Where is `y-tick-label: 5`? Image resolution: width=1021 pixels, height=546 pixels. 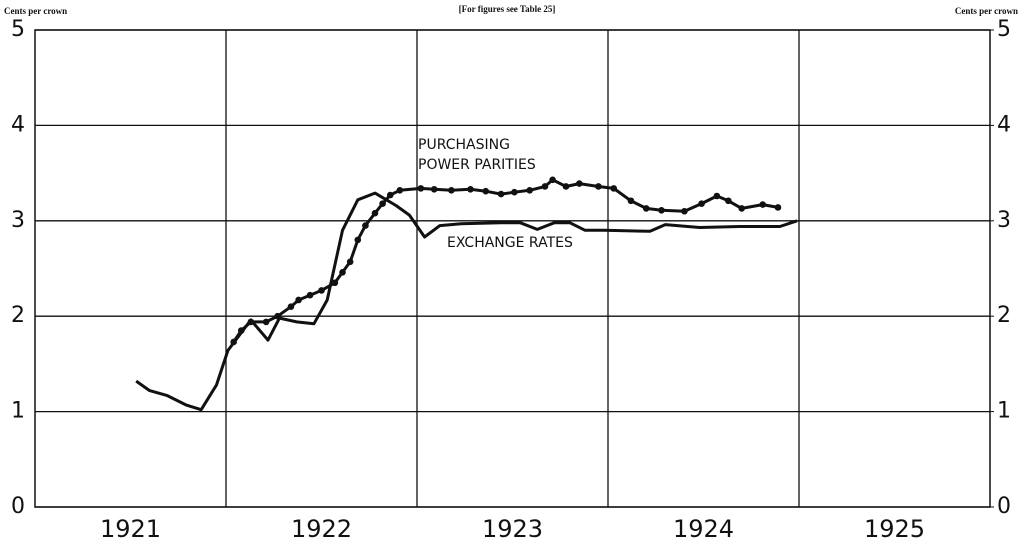
y-tick-label: 5 is located at coordinates (18, 29).